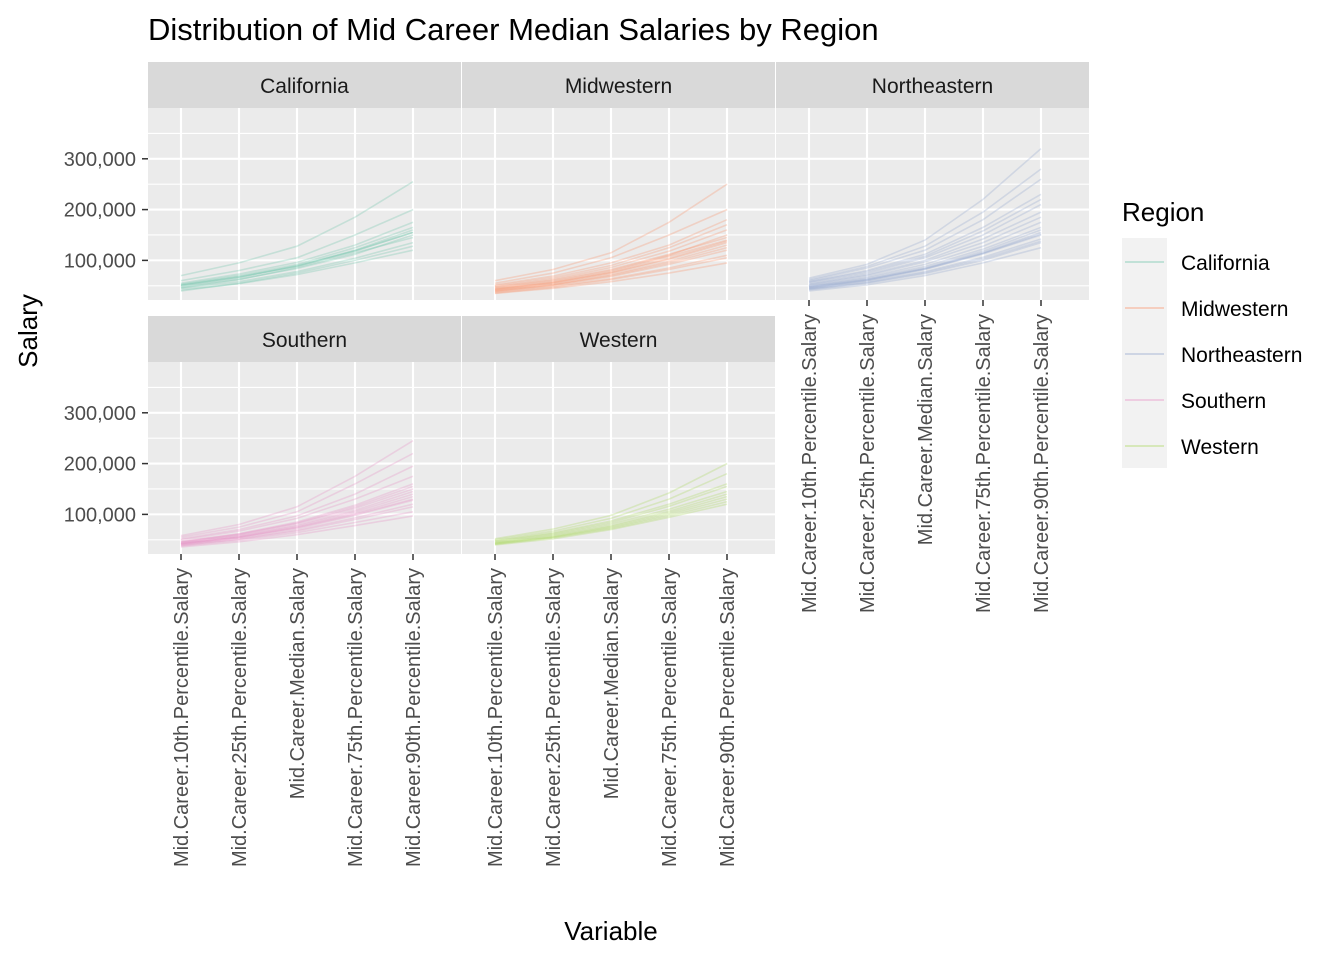  I want to click on facet-strip-label: Northeastern, so click(932, 86).